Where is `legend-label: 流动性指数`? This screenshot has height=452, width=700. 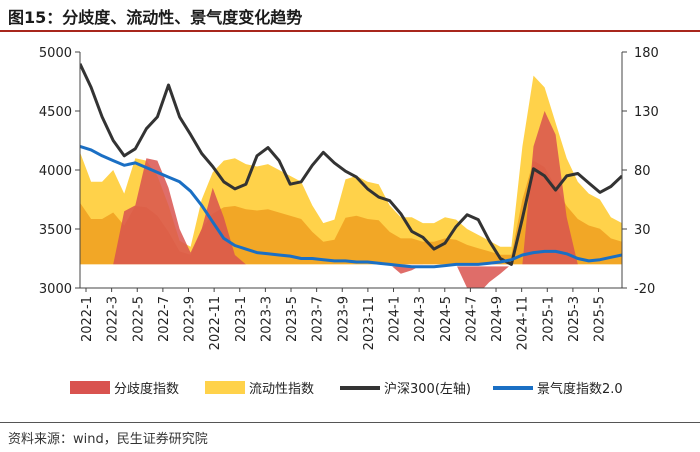
legend-label: 流动性指数 is located at coordinates (281, 389).